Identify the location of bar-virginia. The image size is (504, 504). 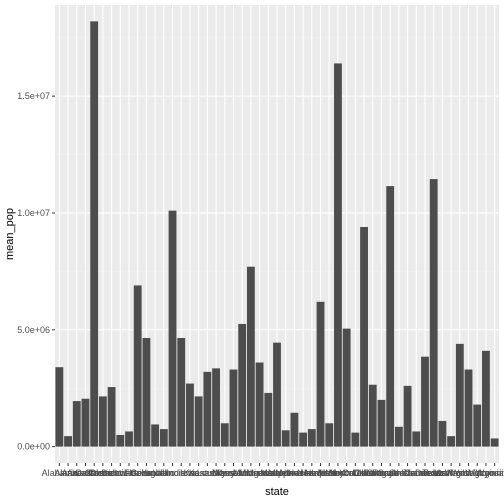
(459, 395).